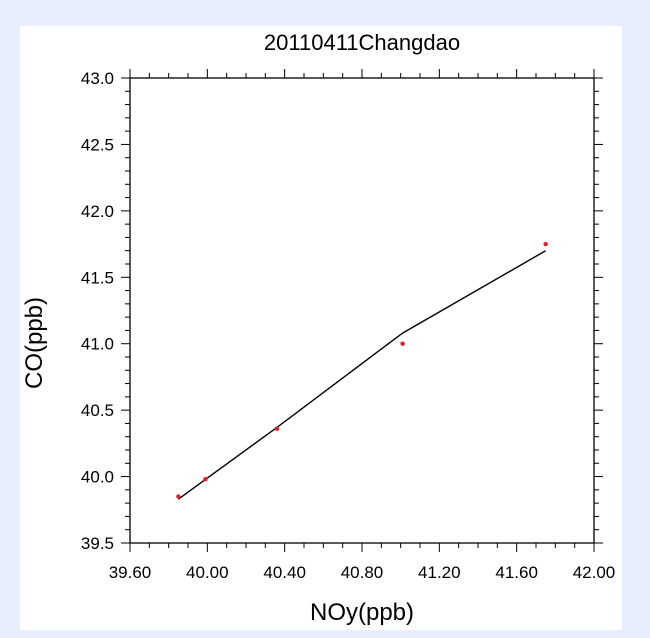  What do you see at coordinates (130, 572) in the screenshot?
I see `x-tick-label: 39.60` at bounding box center [130, 572].